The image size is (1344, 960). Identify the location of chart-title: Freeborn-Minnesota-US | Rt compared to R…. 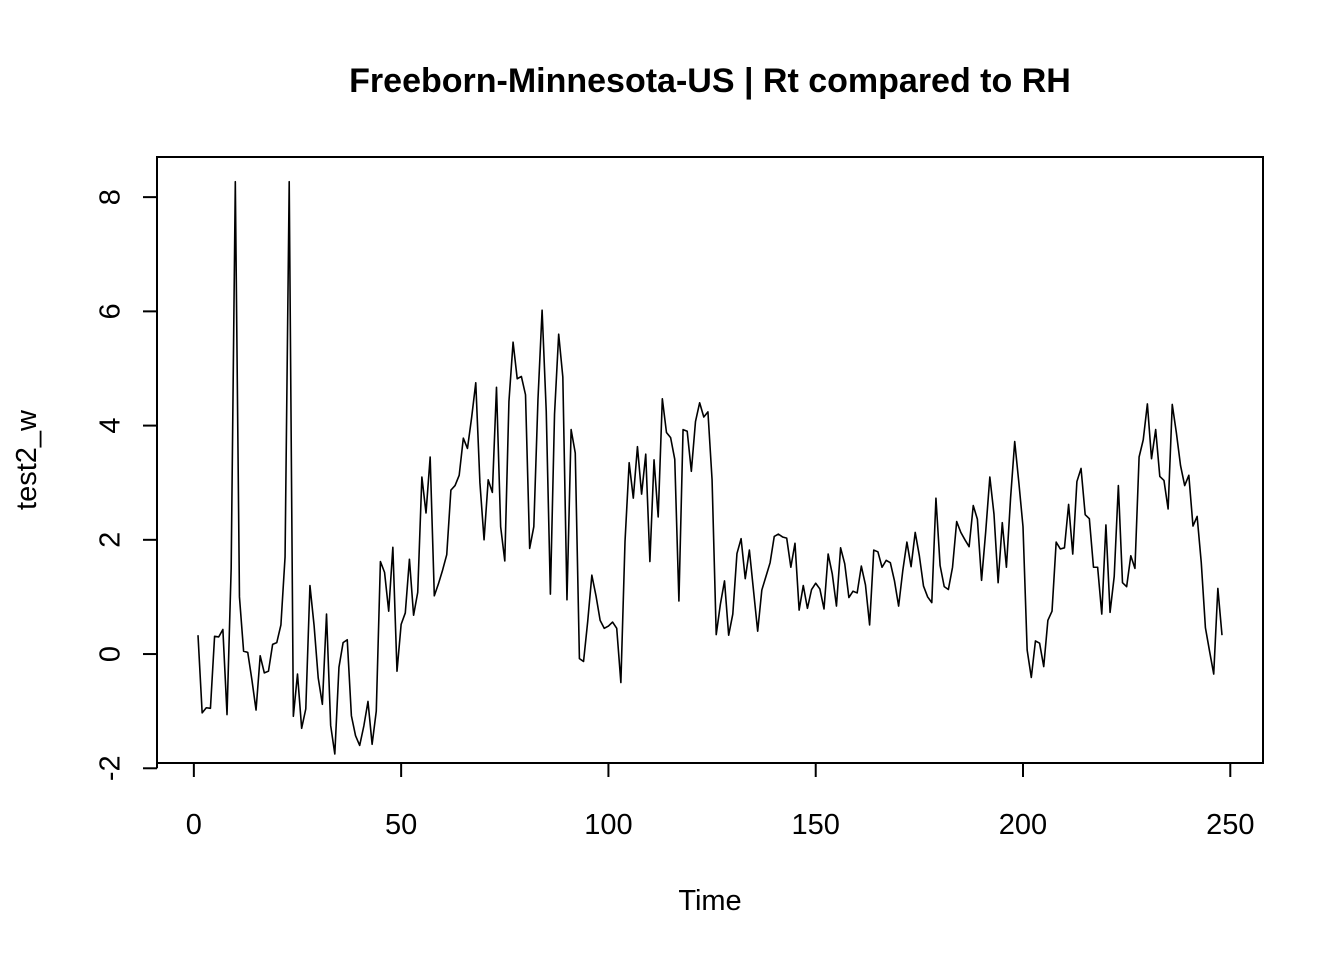
(710, 81).